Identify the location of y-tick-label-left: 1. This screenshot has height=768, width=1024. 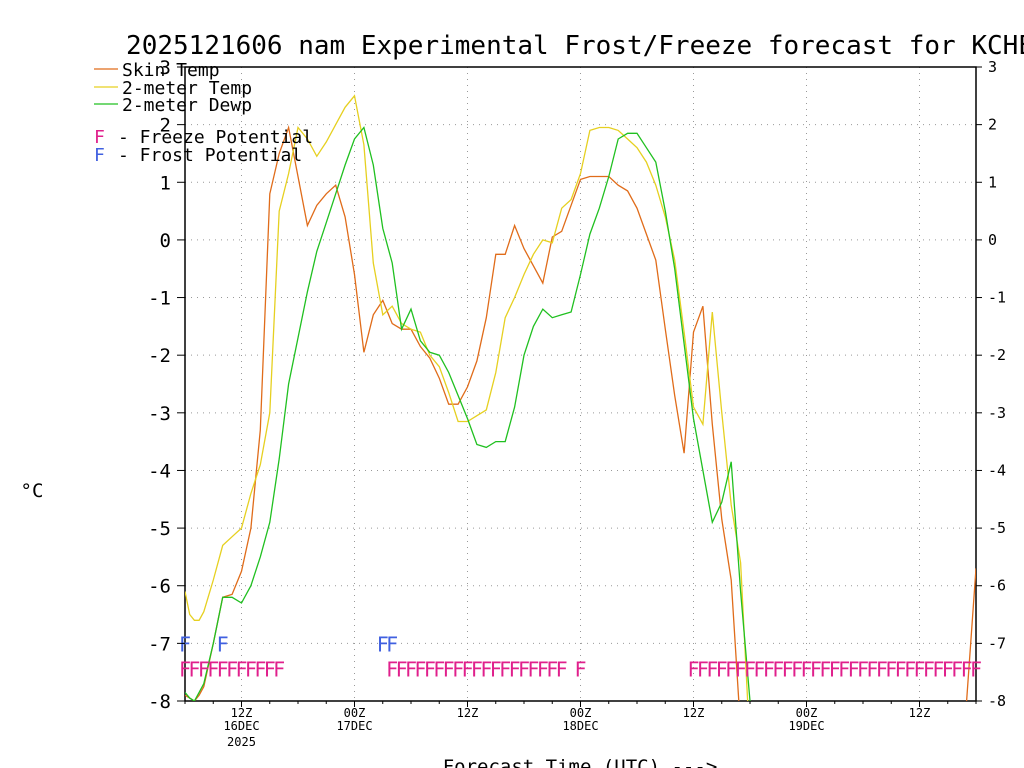
(165, 183).